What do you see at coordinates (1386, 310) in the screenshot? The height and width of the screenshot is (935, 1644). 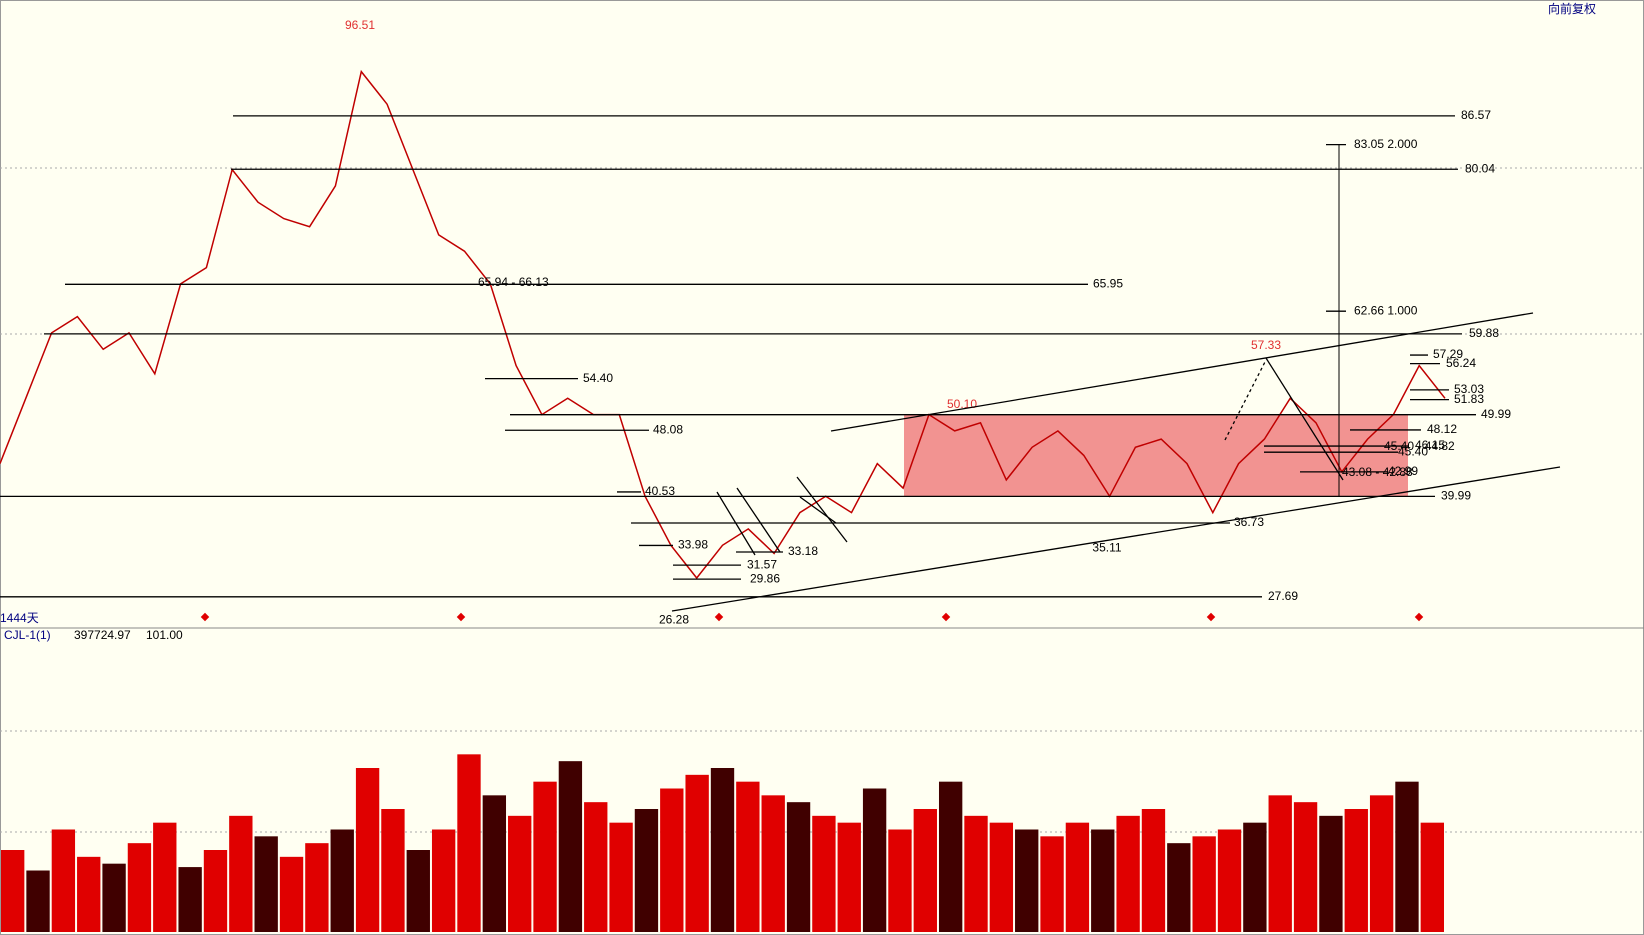 I see `level-label: 62.66 1.000` at bounding box center [1386, 310].